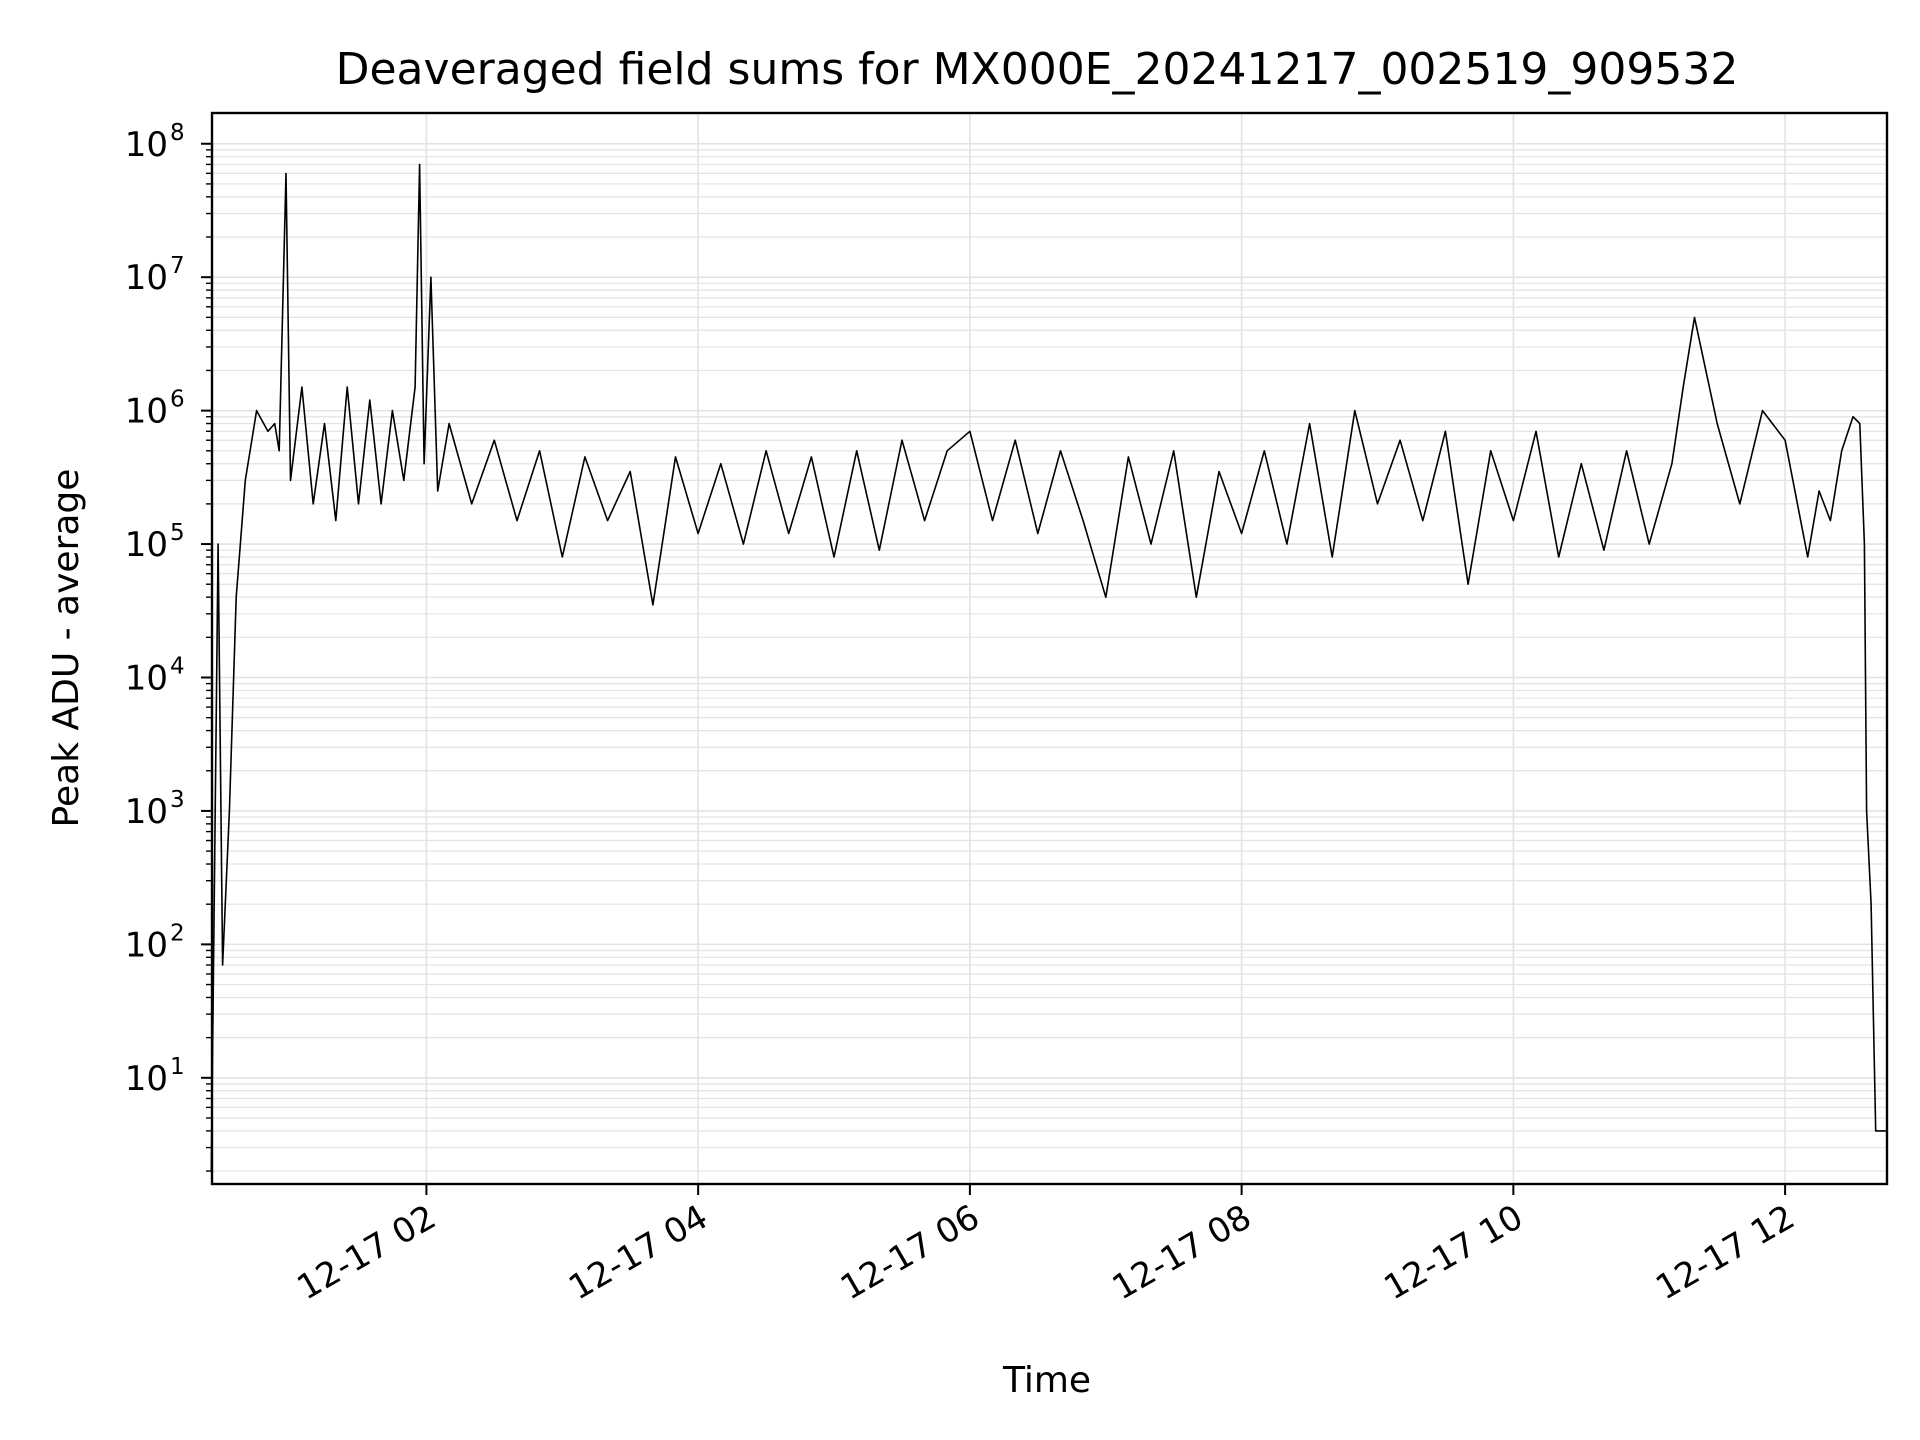  I want to click on y-tick-label-exponent: 3, so click(177, 800).